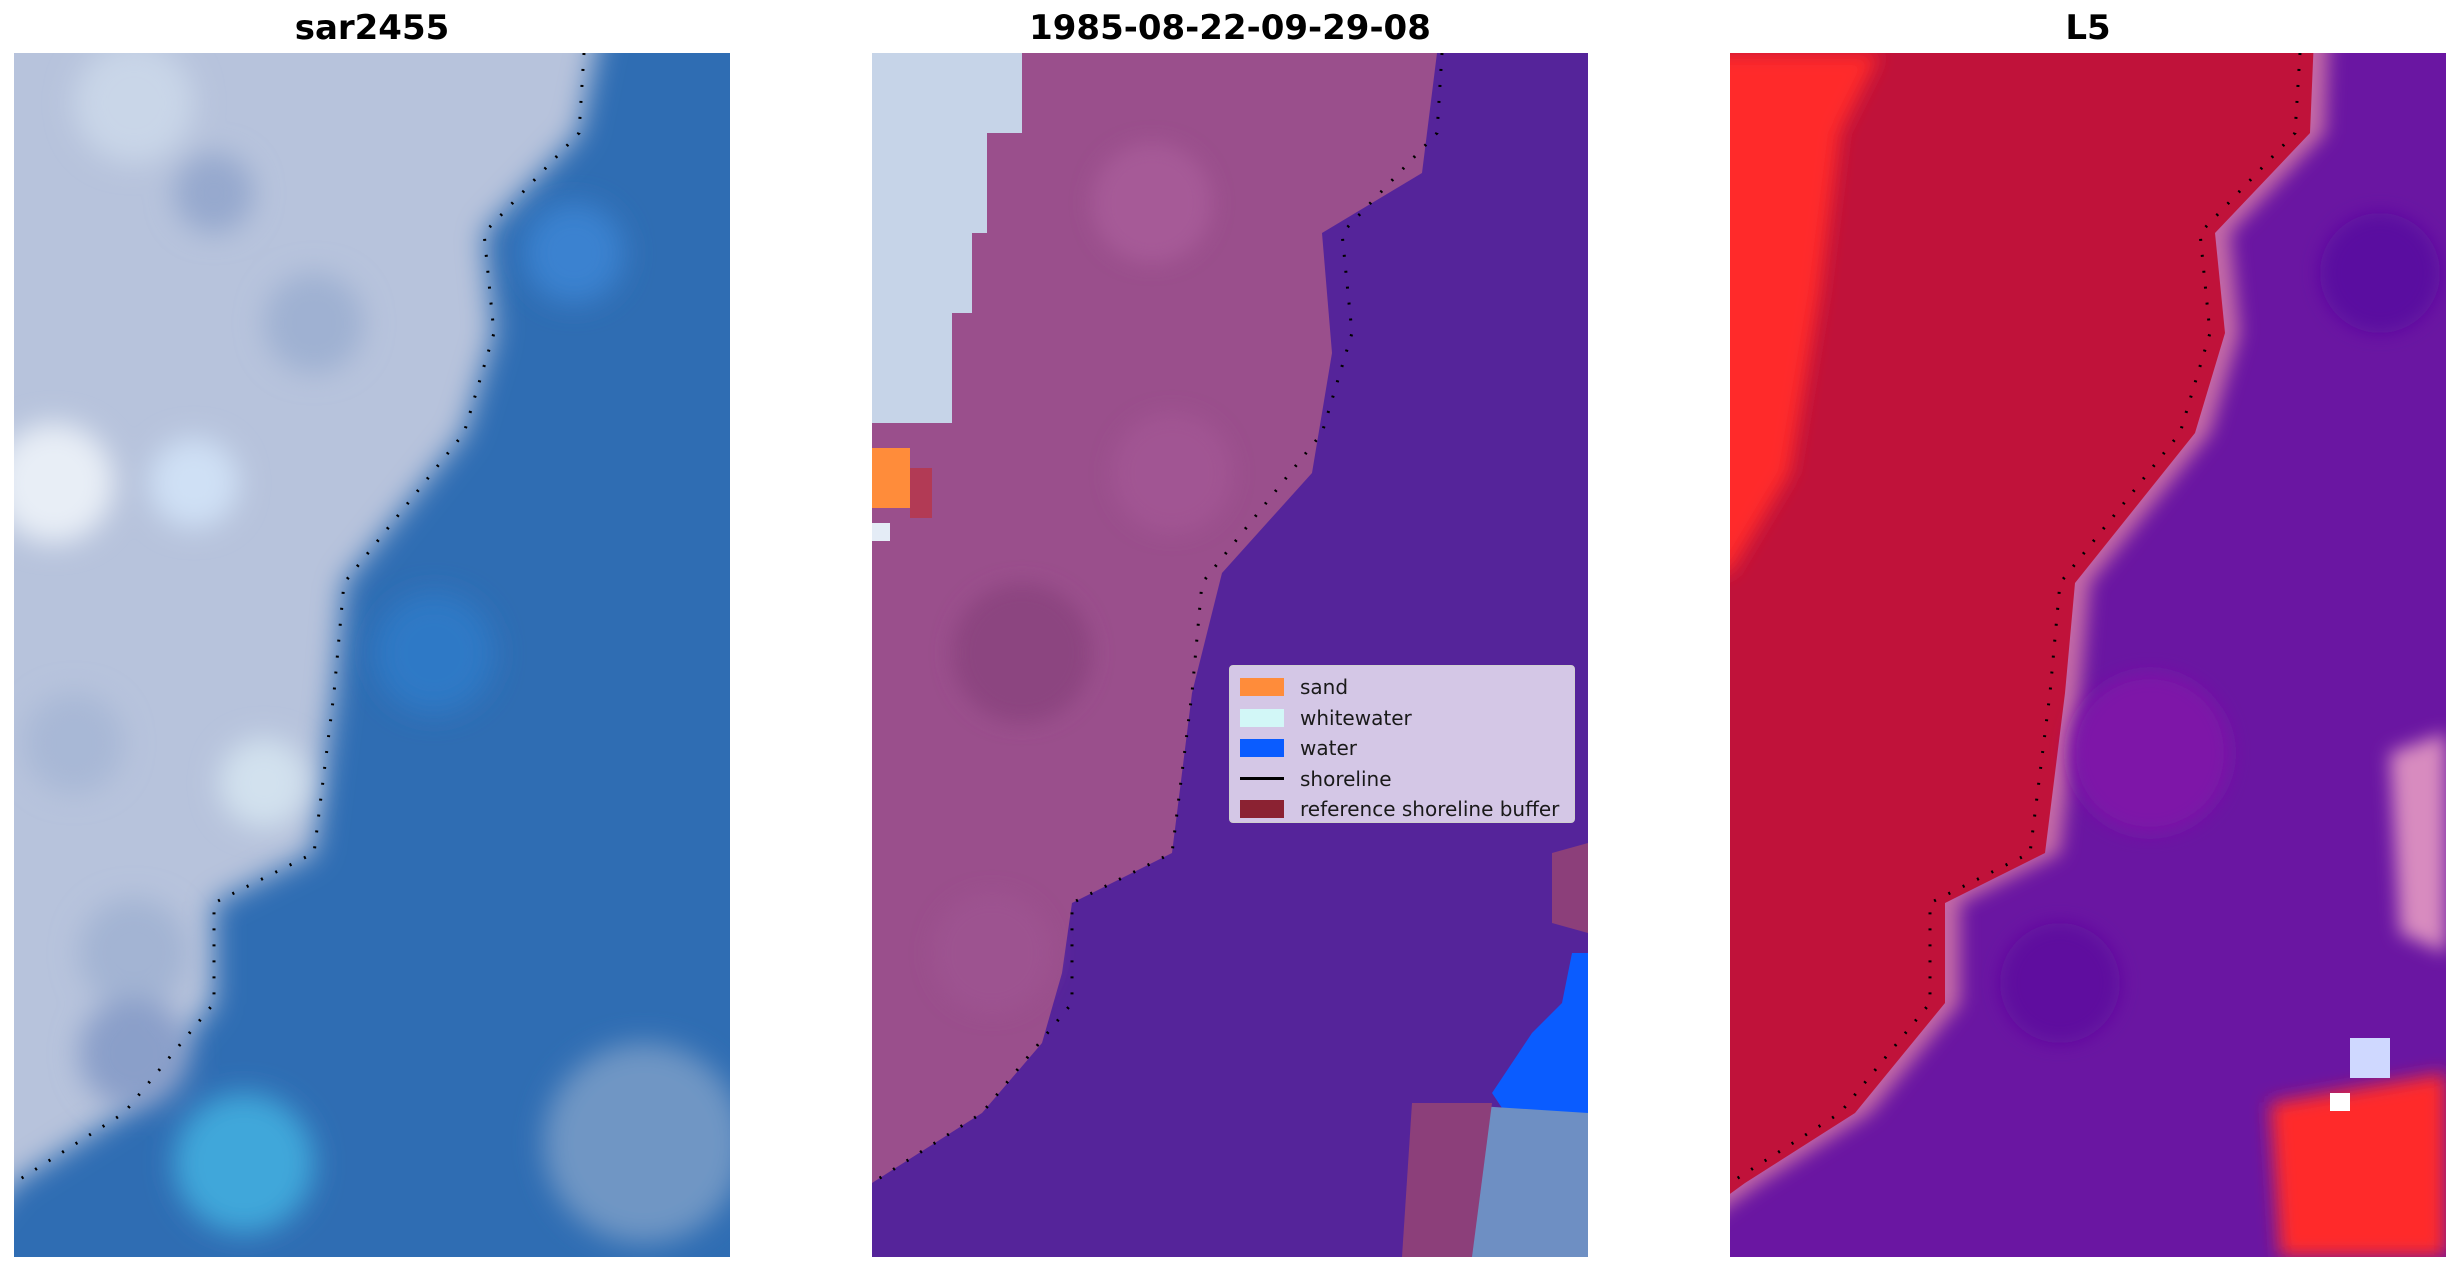 The height and width of the screenshot is (1272, 2460). Describe the element at coordinates (1402, 748) in the screenshot. I see `legend-item-water: water` at that location.